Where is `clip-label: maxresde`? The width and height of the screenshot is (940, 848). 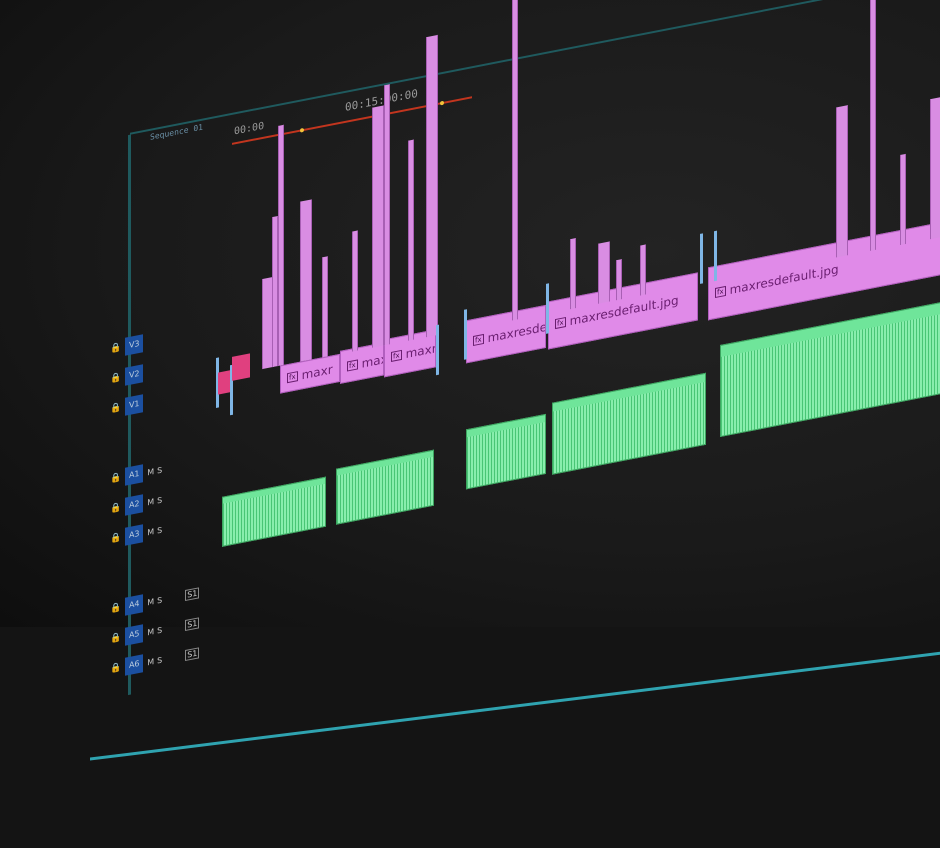
clip-label: maxresde is located at coordinates (516, 332).